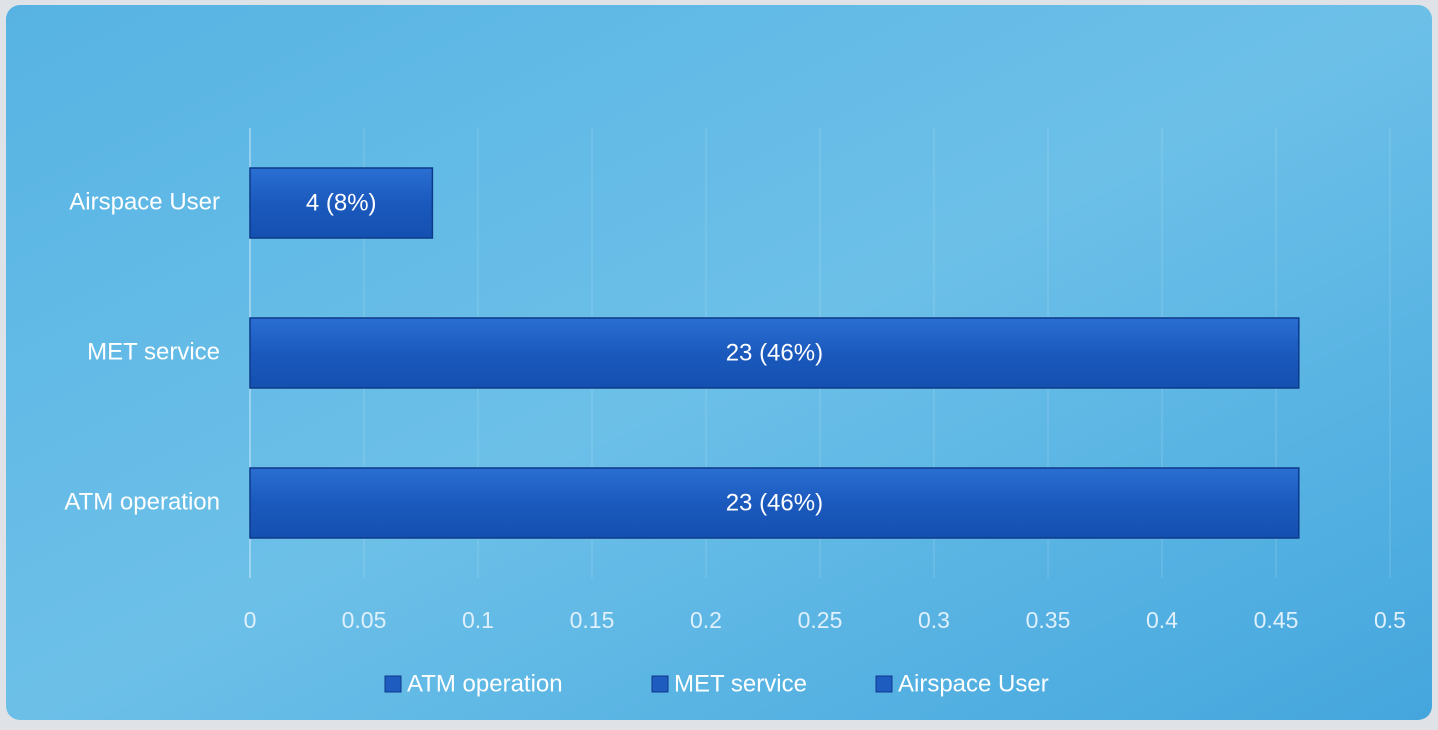 The width and height of the screenshot is (1438, 730). What do you see at coordinates (820, 620) in the screenshot?
I see `x-tick-label: 0.25` at bounding box center [820, 620].